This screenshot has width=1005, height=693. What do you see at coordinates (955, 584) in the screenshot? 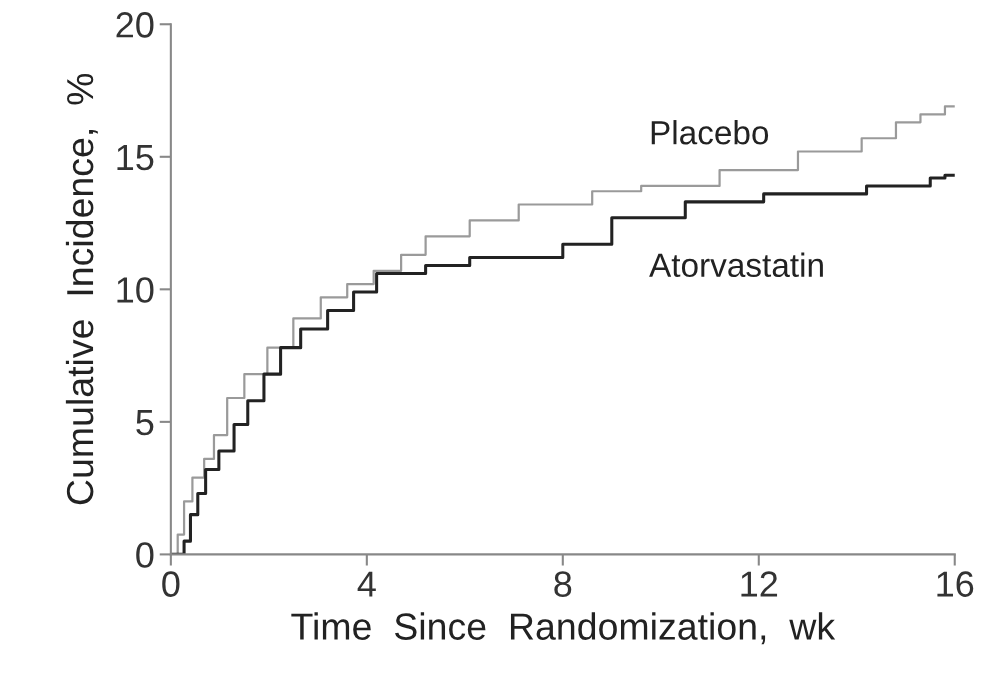
I see `x-tick-label: 16` at bounding box center [955, 584].